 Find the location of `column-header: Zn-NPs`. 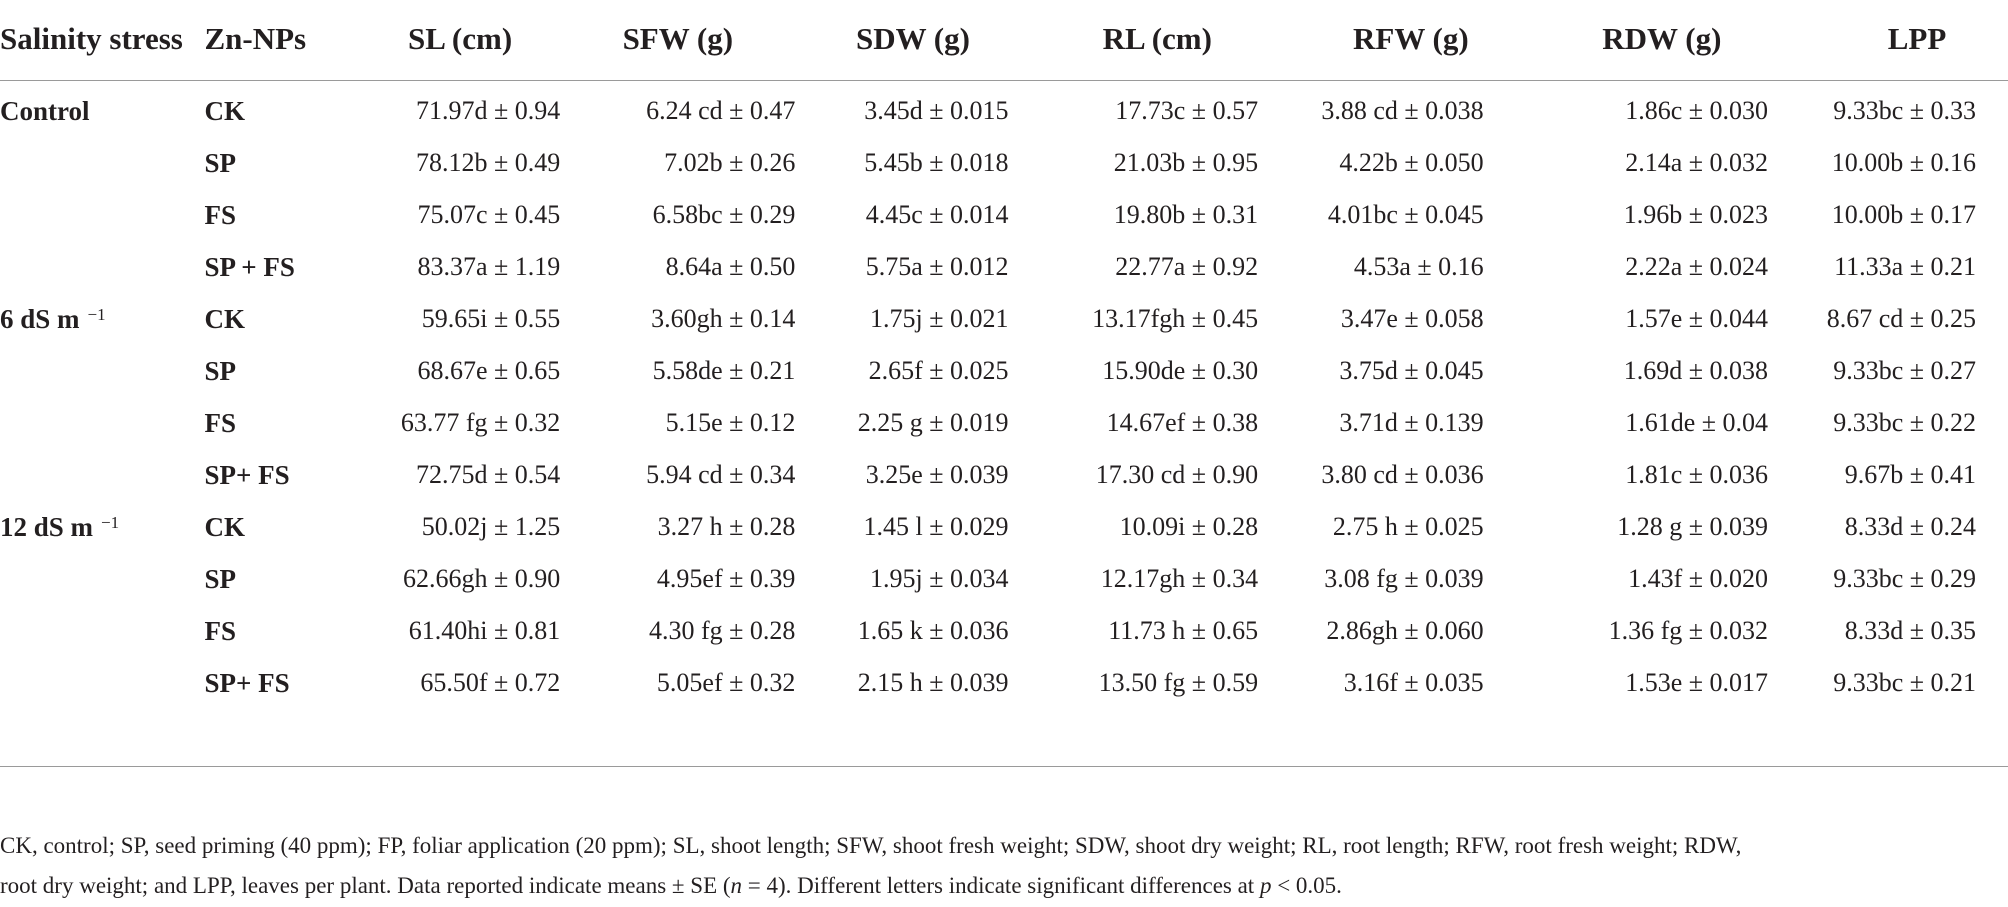

column-header: Zn-NPs is located at coordinates (282, 40).